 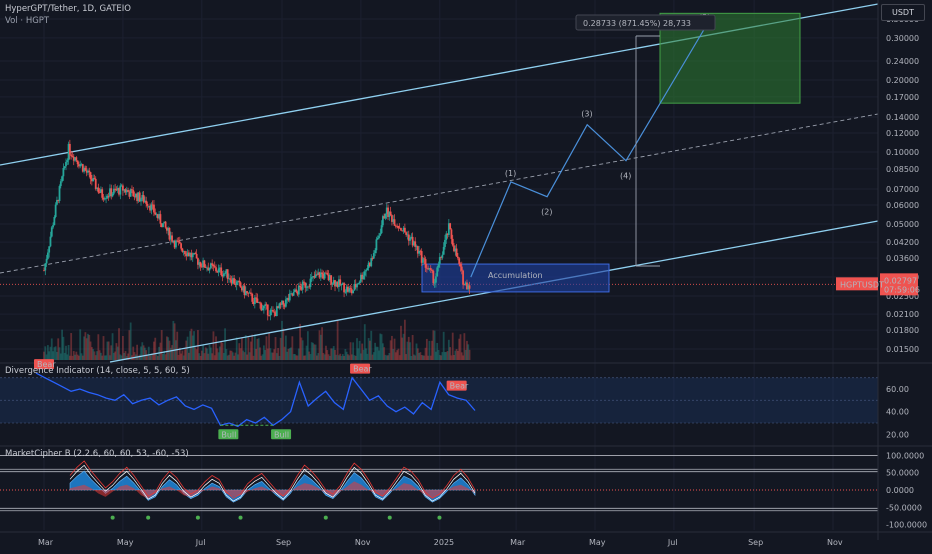 What do you see at coordinates (902, 314) in the screenshot?
I see `price-tick-label: 0.02100` at bounding box center [902, 314].